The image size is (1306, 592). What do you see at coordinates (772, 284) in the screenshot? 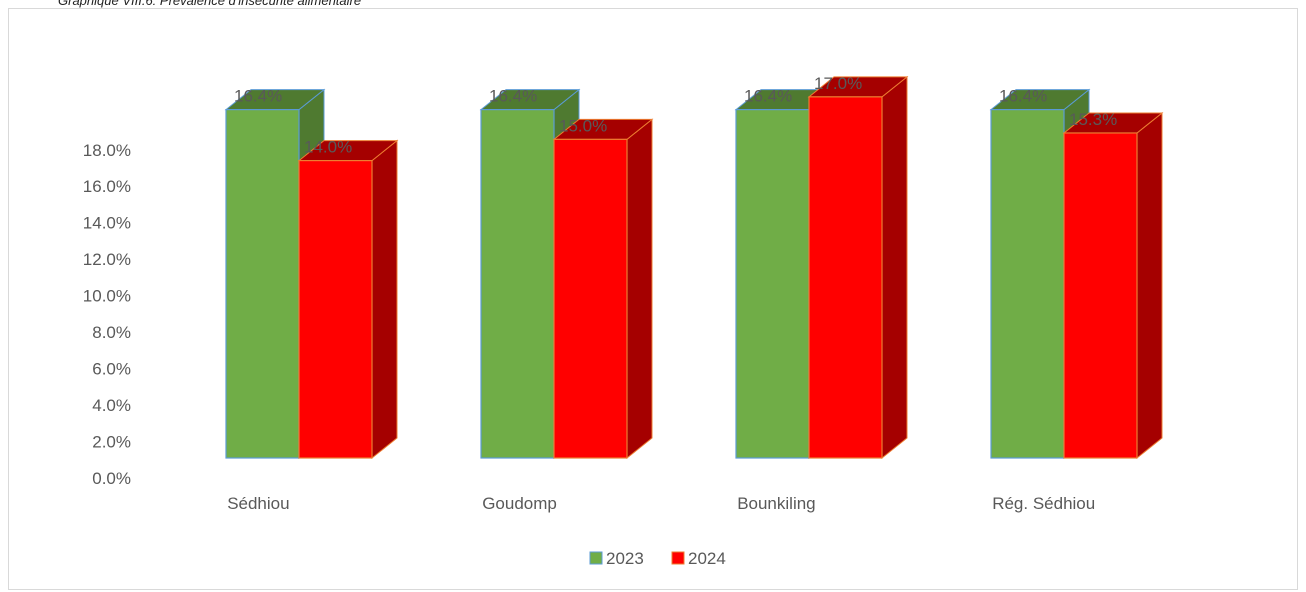
I see `bar-bounkiling-2023` at bounding box center [772, 284].